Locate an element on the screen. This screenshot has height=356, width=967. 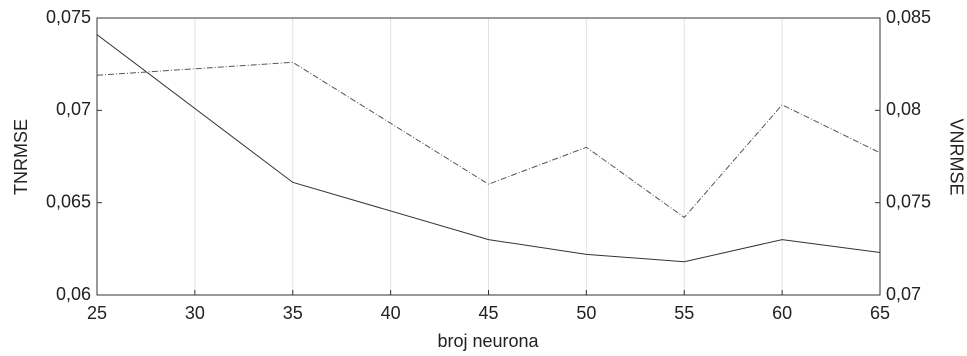
x-tick-label: 25 is located at coordinates (97, 313).